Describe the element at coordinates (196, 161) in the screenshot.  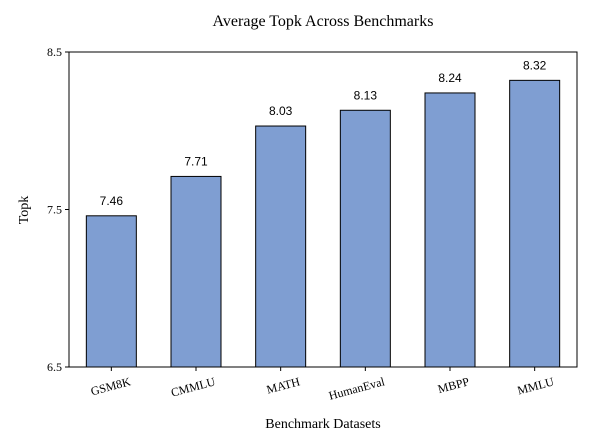
I see `value-label-cmmlu: 7.71` at that location.